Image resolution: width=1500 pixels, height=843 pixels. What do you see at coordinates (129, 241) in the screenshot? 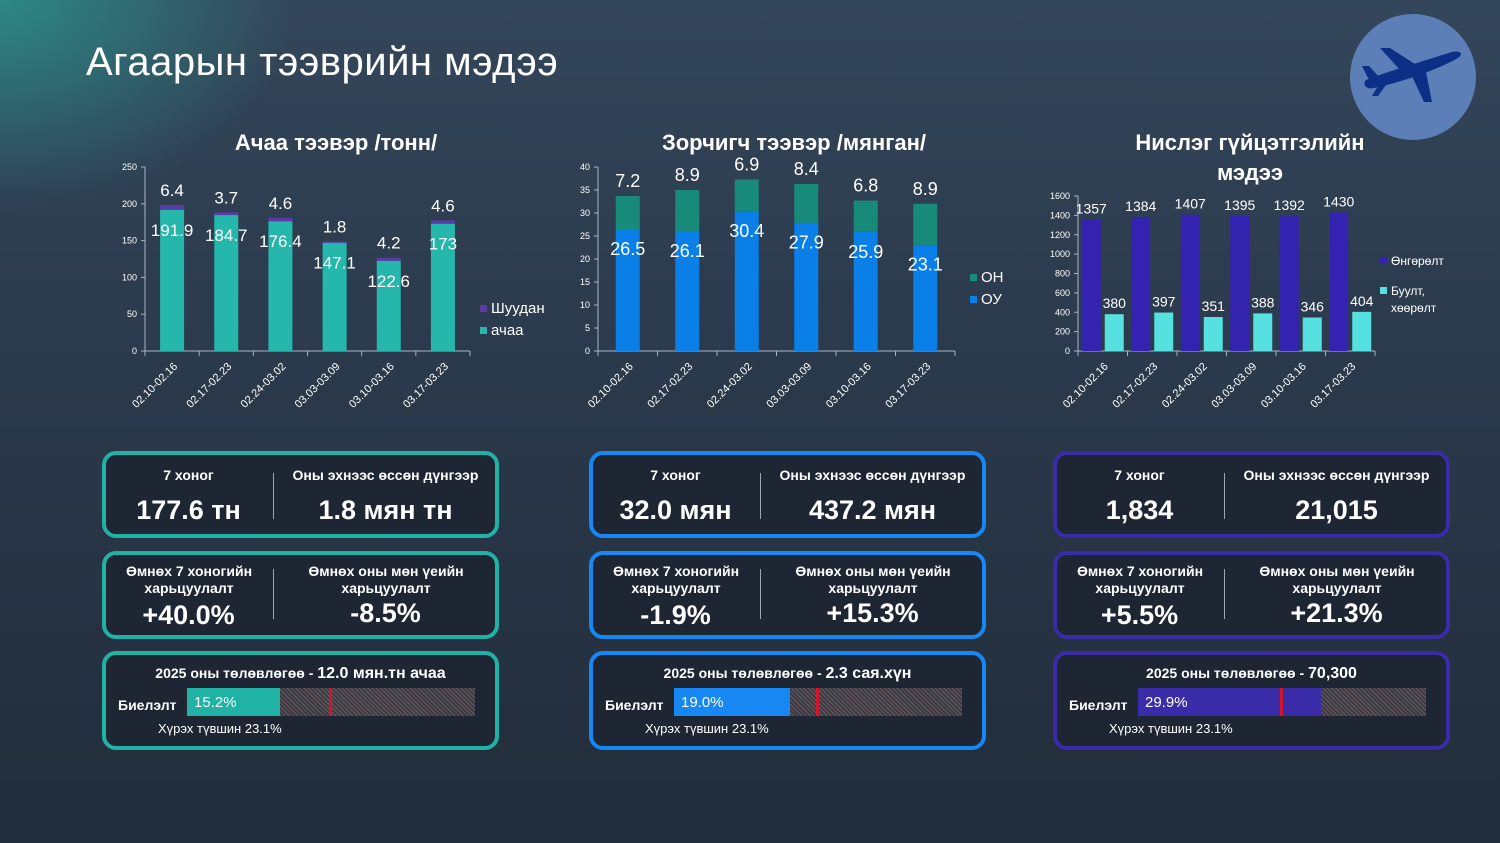
I see `y-tick-label: 150` at bounding box center [129, 241].